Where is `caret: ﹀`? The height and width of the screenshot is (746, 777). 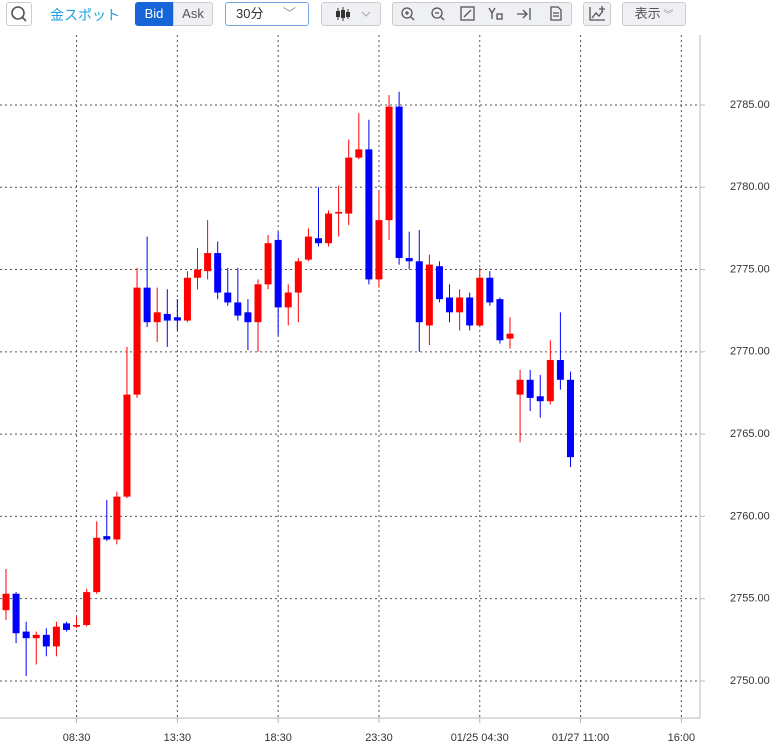 caret: ﹀ is located at coordinates (289, 13).